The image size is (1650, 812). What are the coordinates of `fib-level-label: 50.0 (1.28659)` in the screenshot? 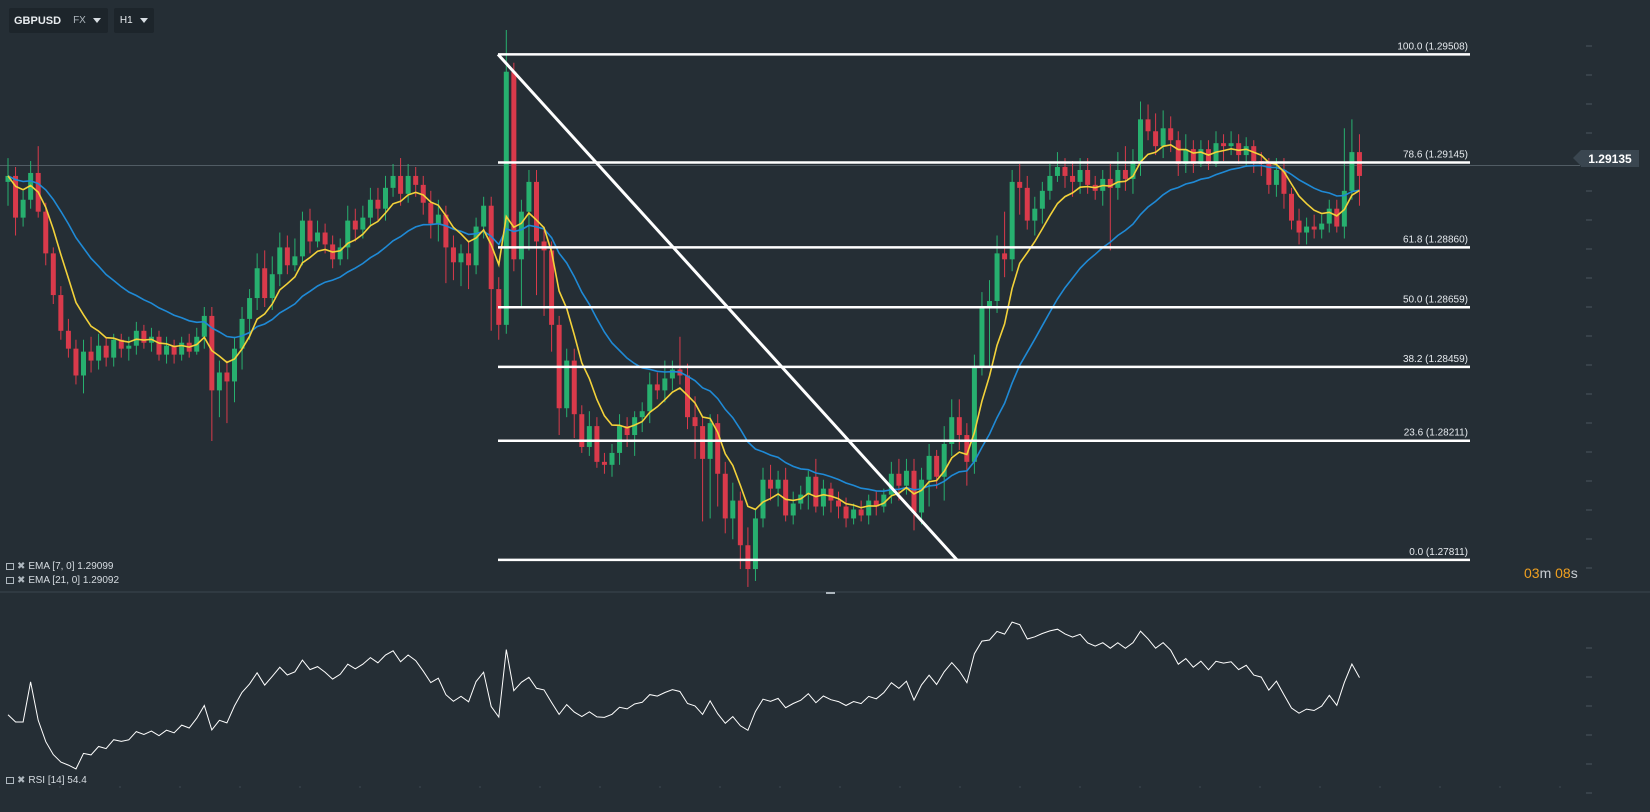 It's located at (1435, 299).